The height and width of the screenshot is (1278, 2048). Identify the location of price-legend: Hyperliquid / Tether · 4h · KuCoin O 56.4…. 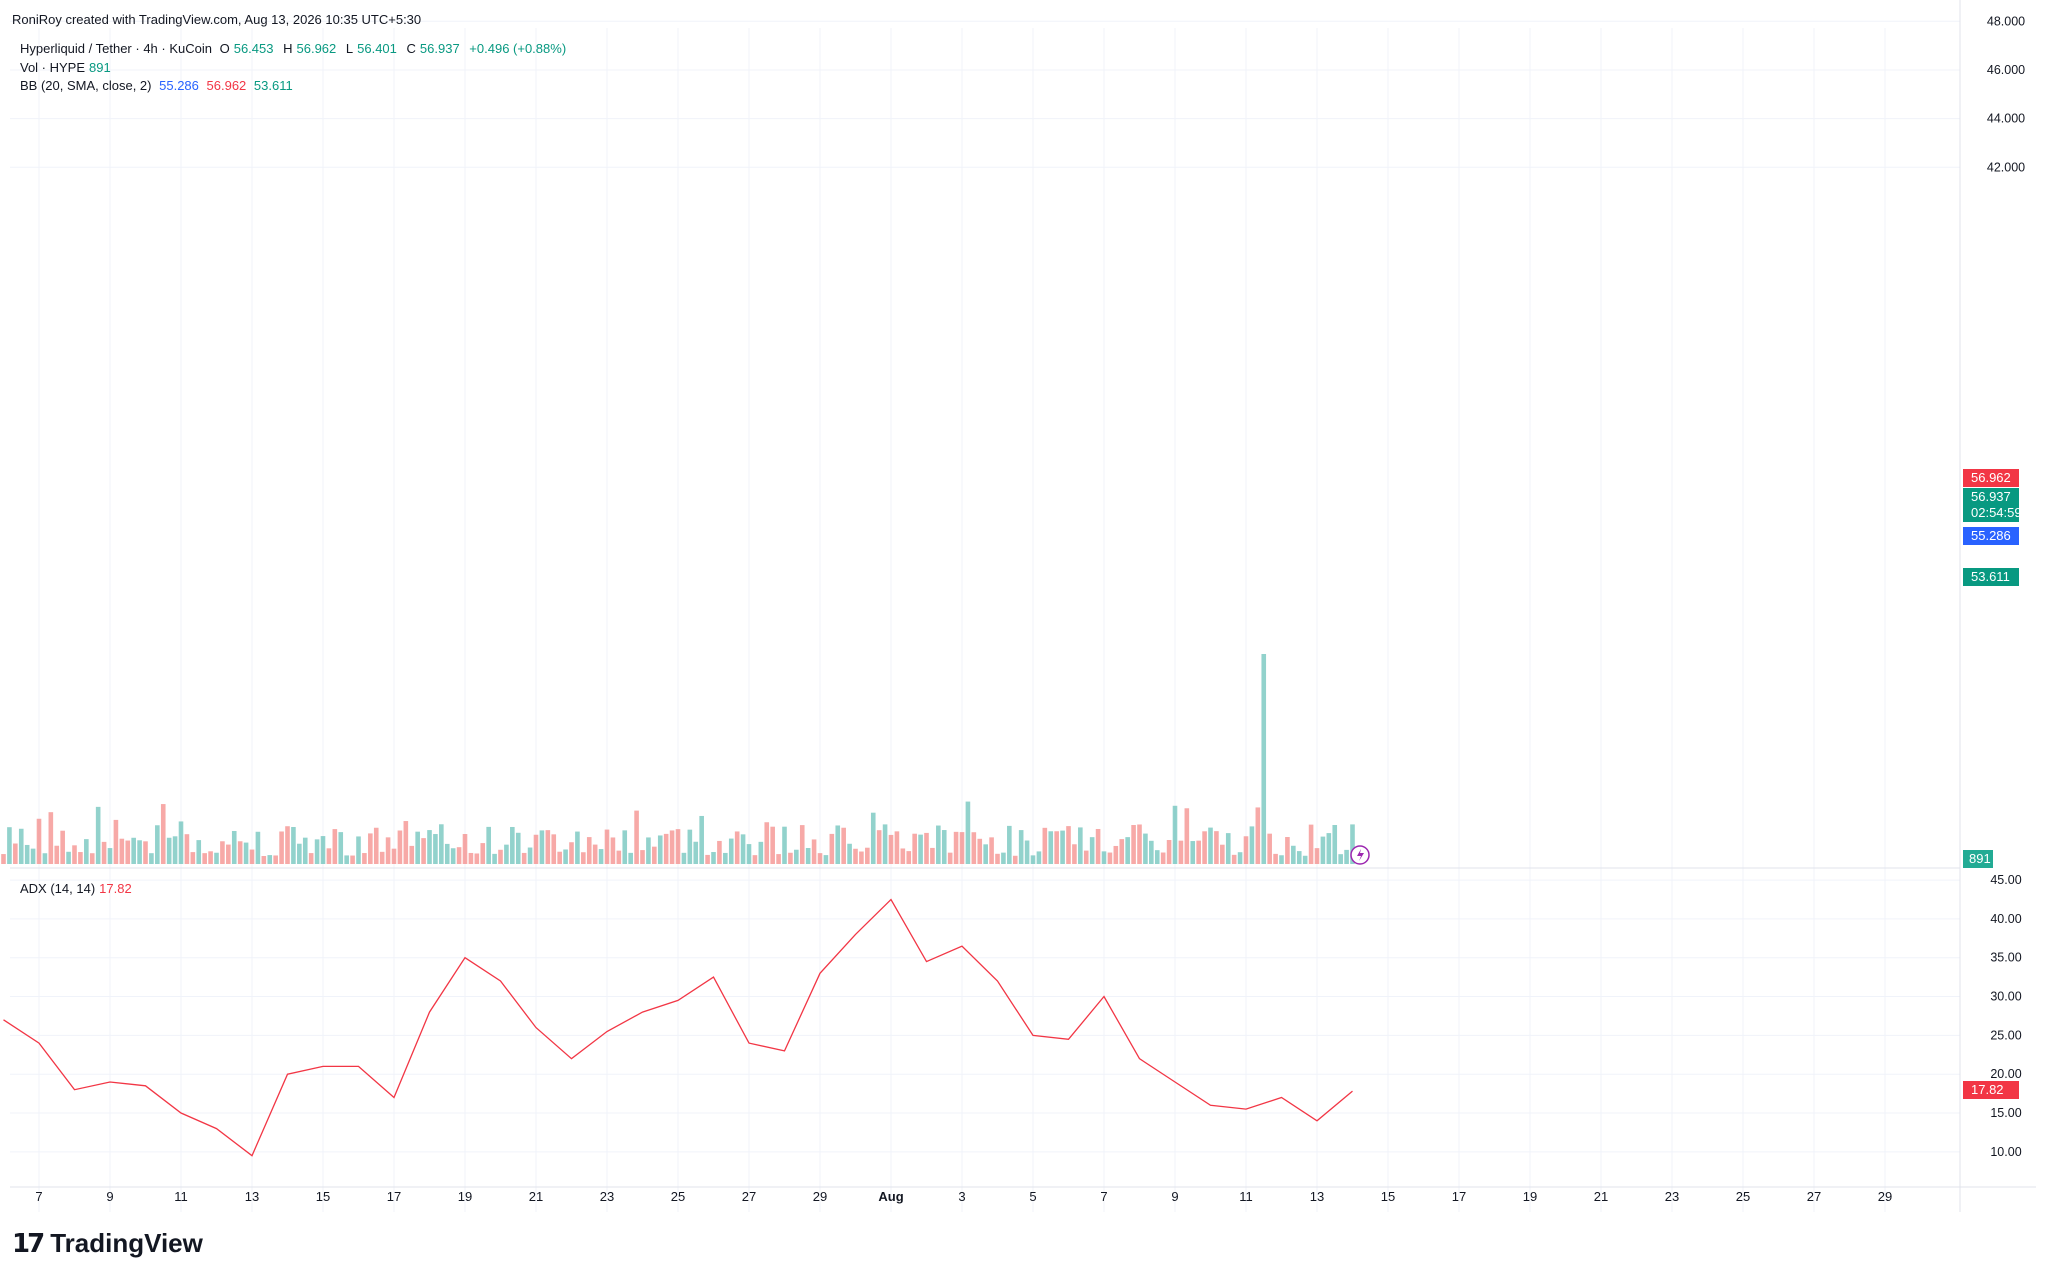
(297, 48).